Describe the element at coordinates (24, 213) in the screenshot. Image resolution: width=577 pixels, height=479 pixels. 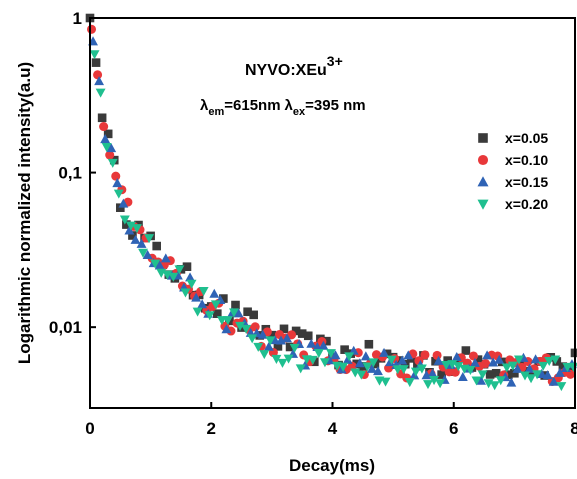
I see `y-axis-title: Logarithmic normalized intensity(a.u)` at that location.